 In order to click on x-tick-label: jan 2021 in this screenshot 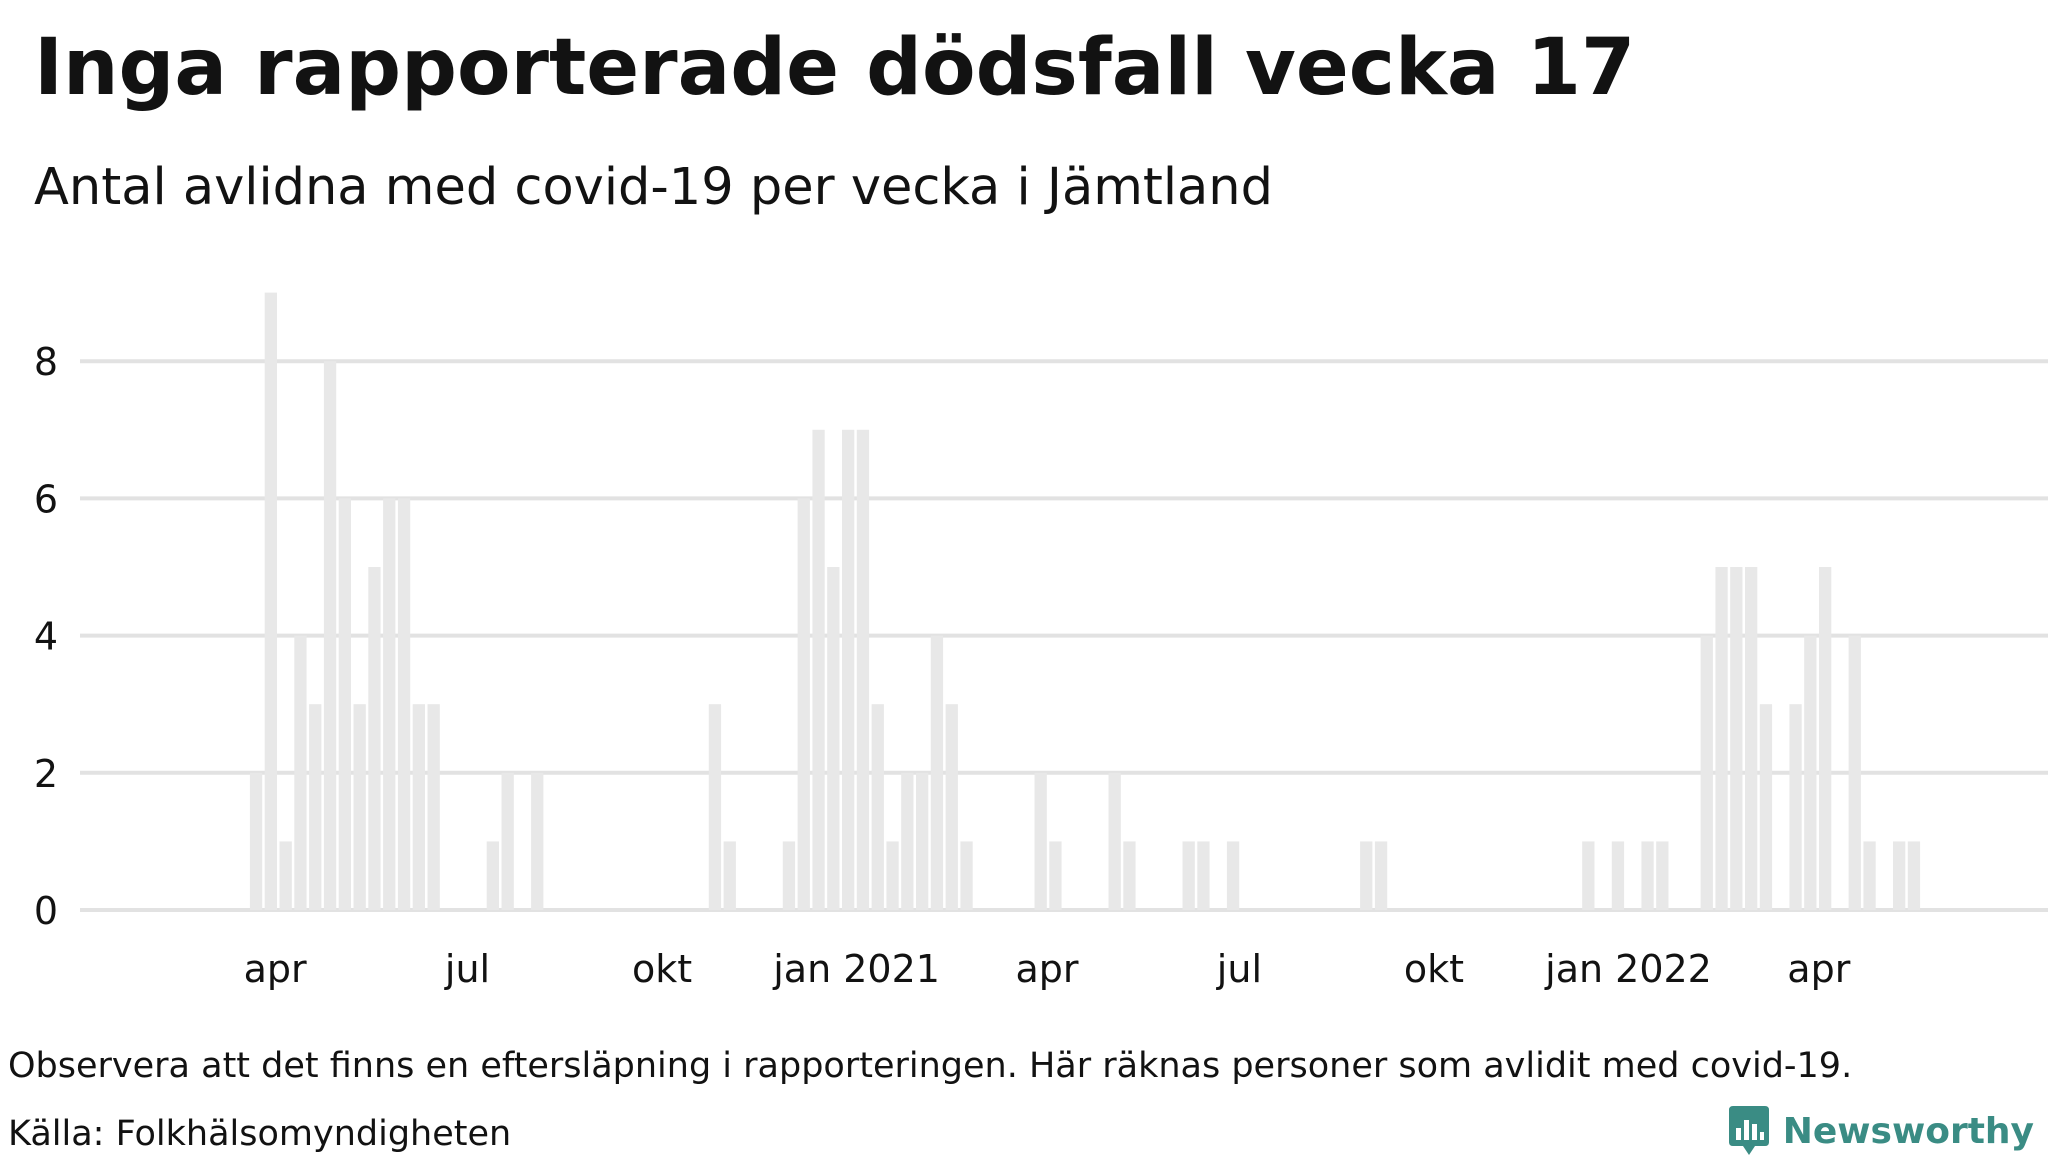, I will do `click(856, 969)`.